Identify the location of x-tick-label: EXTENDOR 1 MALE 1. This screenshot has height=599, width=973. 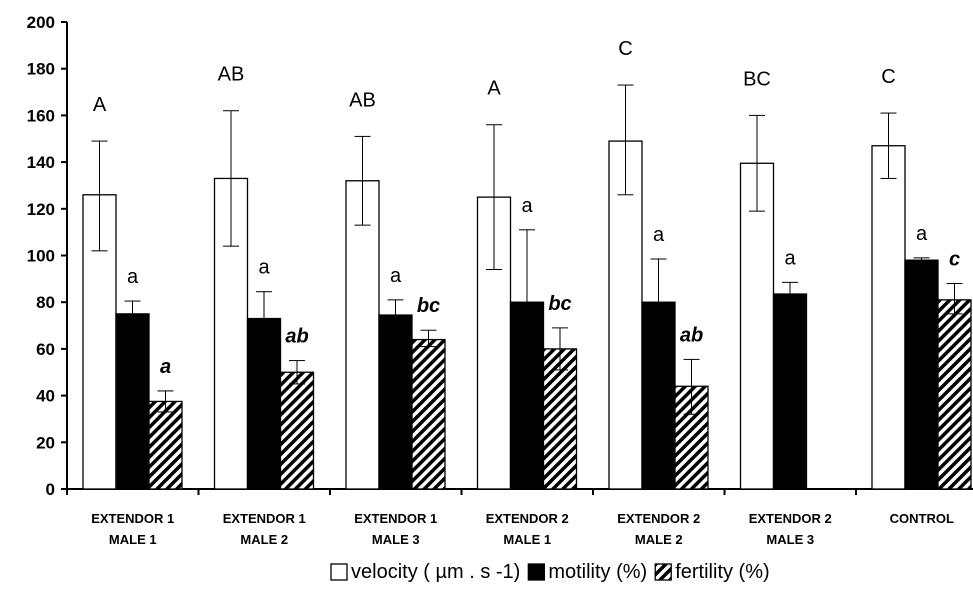
(132, 529).